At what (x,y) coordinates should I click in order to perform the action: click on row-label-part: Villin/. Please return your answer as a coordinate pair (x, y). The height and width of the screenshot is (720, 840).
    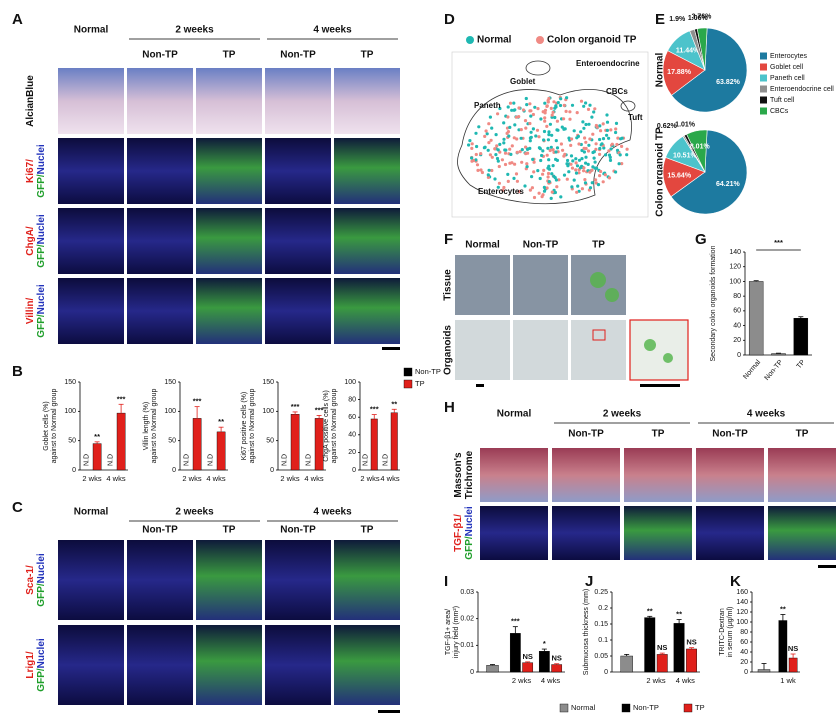
    Looking at the image, I should click on (30, 311).